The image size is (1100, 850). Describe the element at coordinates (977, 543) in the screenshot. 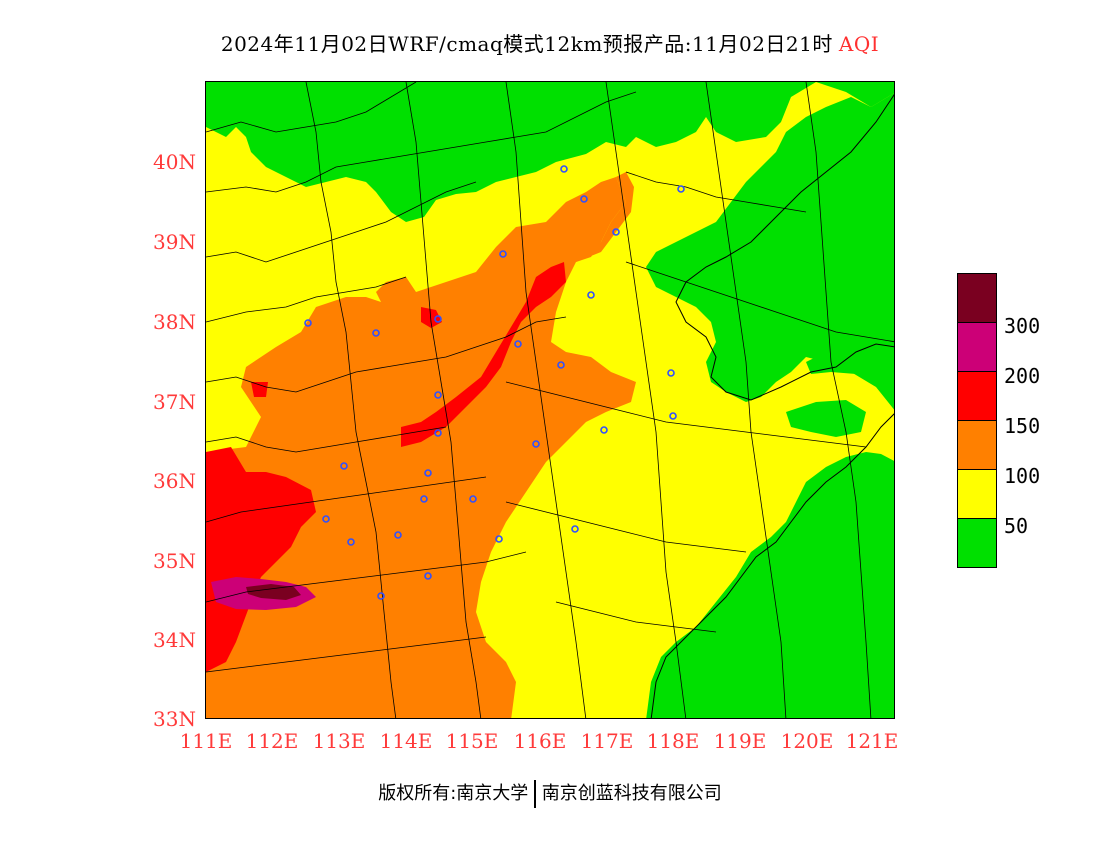

I see `legend-swatch-good` at that location.